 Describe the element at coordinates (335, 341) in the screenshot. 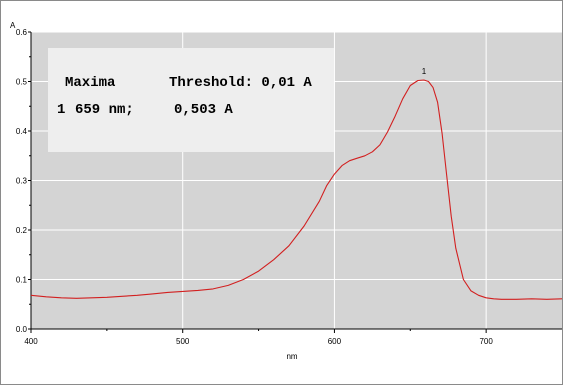

I see `x-tick-label: 600` at that location.